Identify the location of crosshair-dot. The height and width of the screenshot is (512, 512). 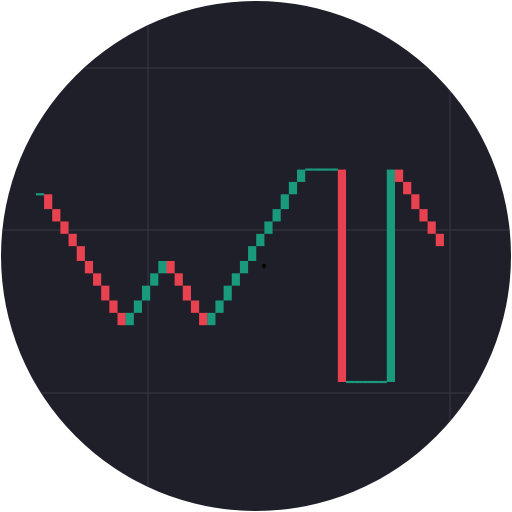
(264, 266).